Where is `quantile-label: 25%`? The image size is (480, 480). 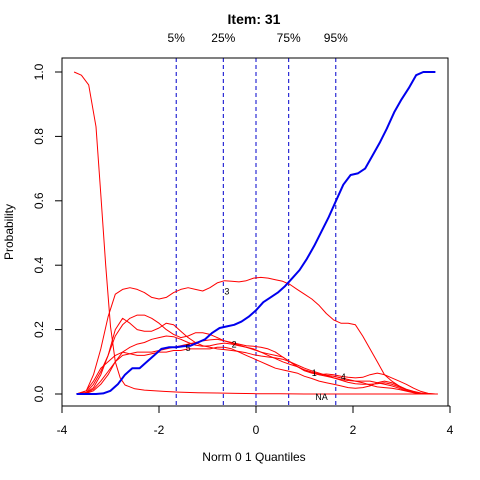 quantile-label: 25% is located at coordinates (223, 38).